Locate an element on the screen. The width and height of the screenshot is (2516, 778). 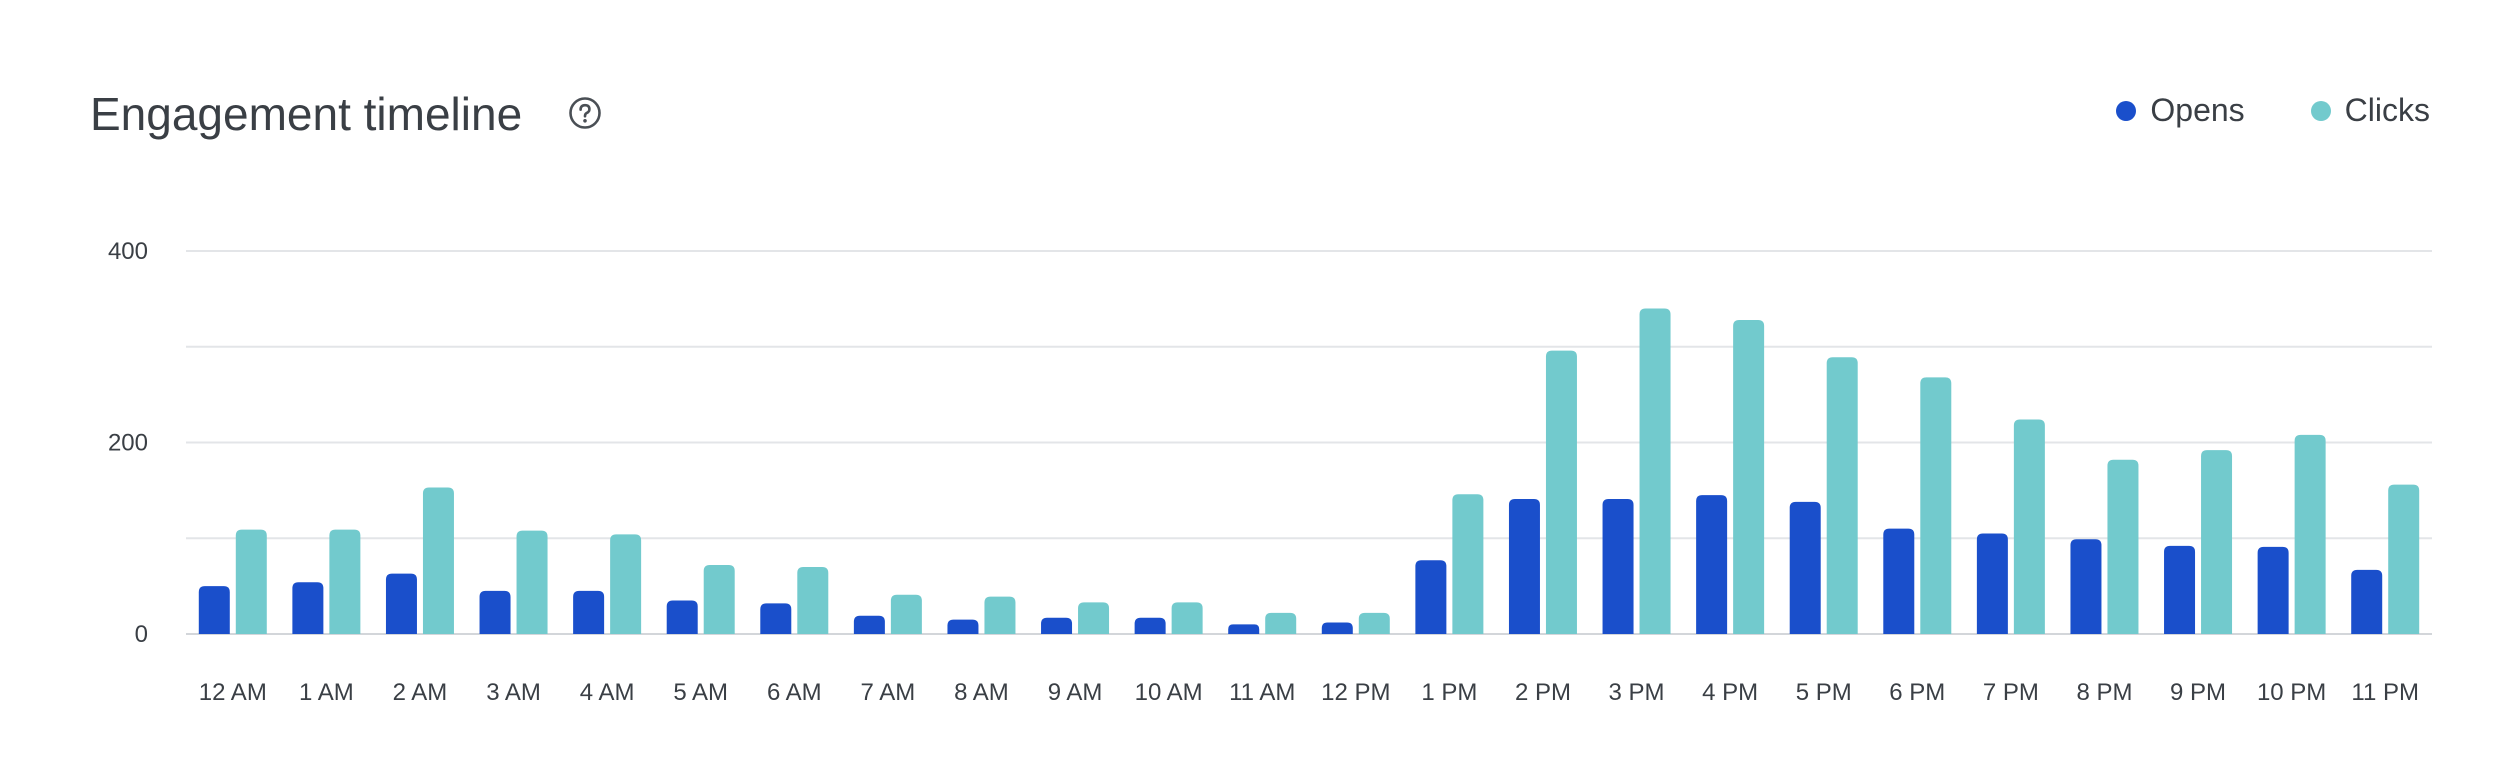
x-tick-label: 8 AM is located at coordinates (981, 692).